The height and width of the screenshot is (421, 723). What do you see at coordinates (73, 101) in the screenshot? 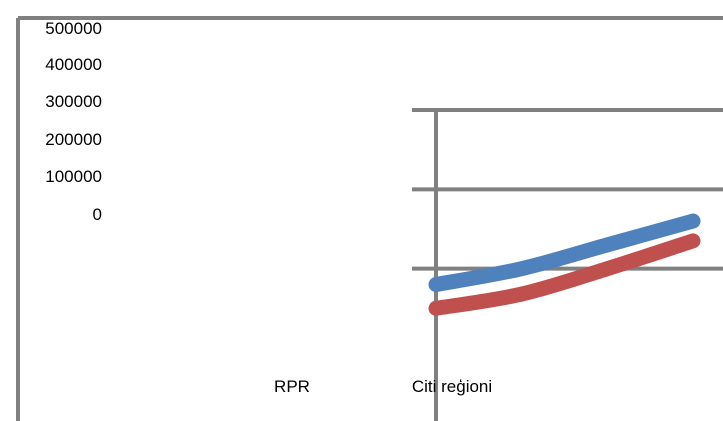
I see `y-tick-label: 300000` at bounding box center [73, 101].